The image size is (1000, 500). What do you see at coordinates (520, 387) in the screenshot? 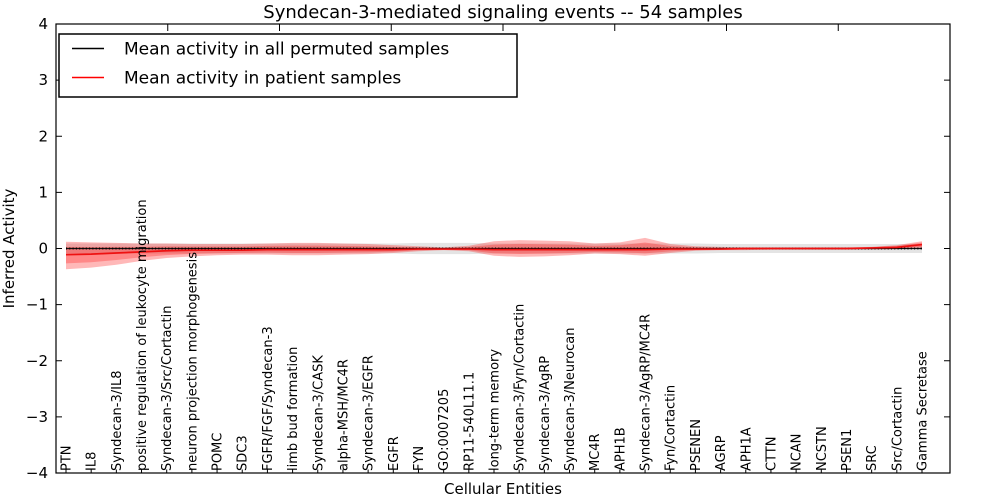
I see `x-tick-label: Syndecan-3/Fyn/Cortactin` at bounding box center [520, 387].